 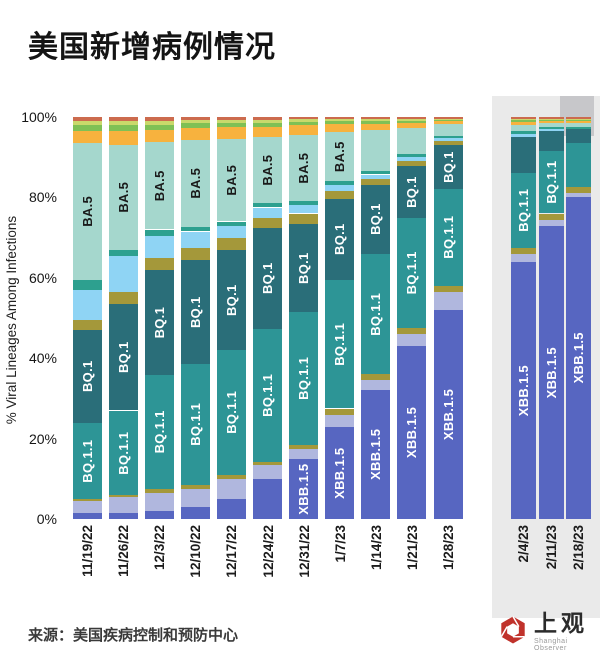 I want to click on x-axis-label: 12/10/22, so click(x=196, y=551).